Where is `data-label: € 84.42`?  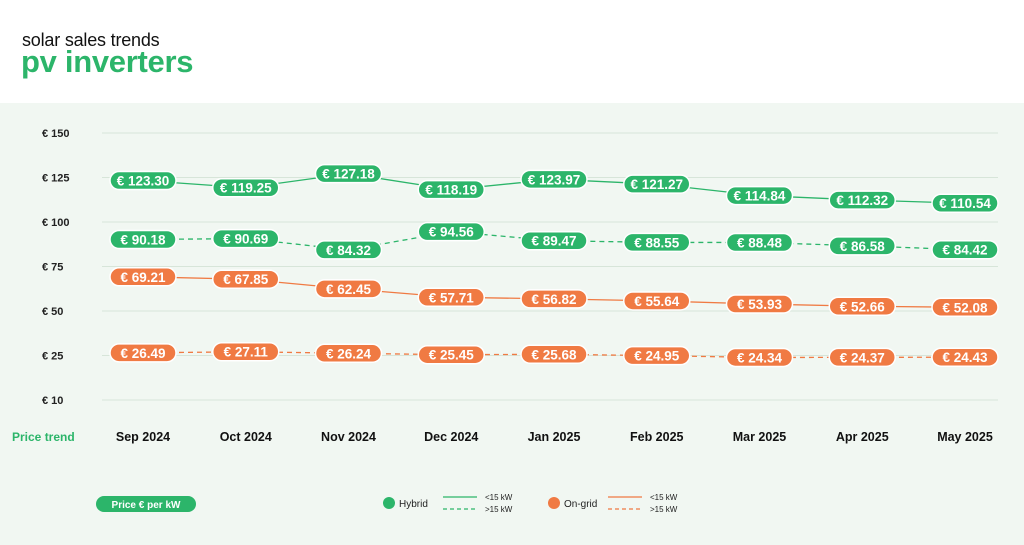 data-label: € 84.42 is located at coordinates (965, 249).